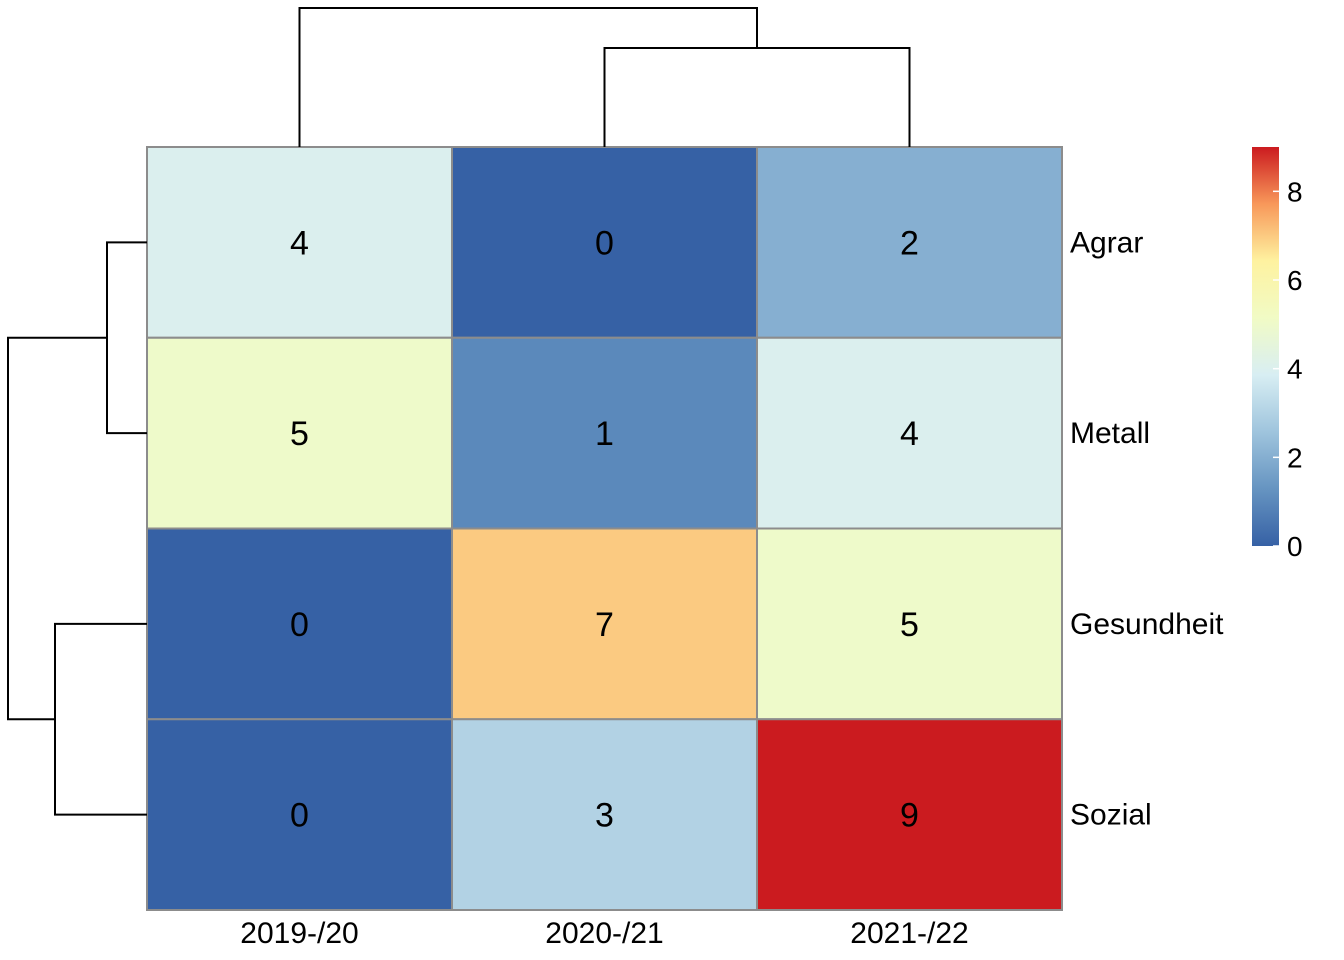  What do you see at coordinates (1295, 280) in the screenshot?
I see `legend-tick-label: 6` at bounding box center [1295, 280].